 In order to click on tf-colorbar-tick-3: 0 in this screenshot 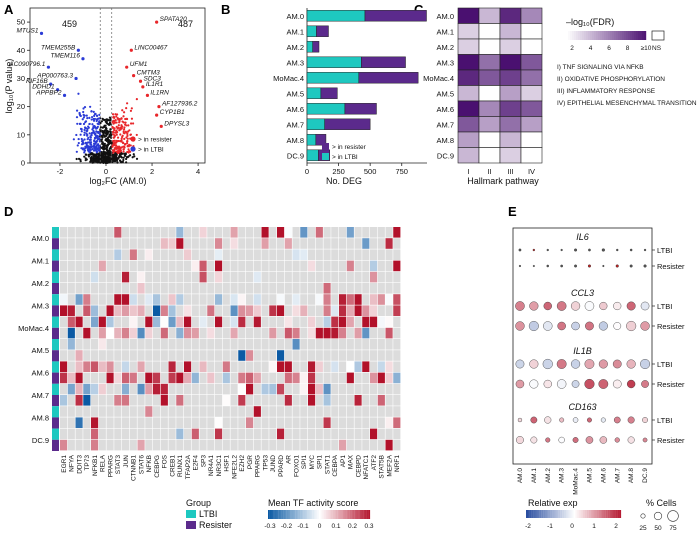, I will do `click(320, 526)`.